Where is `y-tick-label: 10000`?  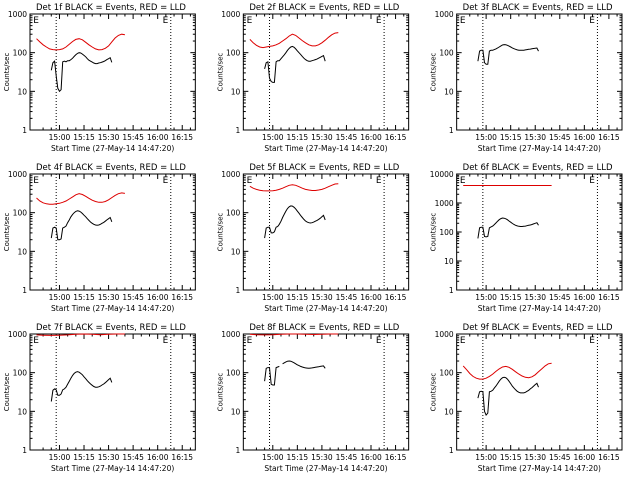 y-tick-label: 10000 is located at coordinates (442, 174).